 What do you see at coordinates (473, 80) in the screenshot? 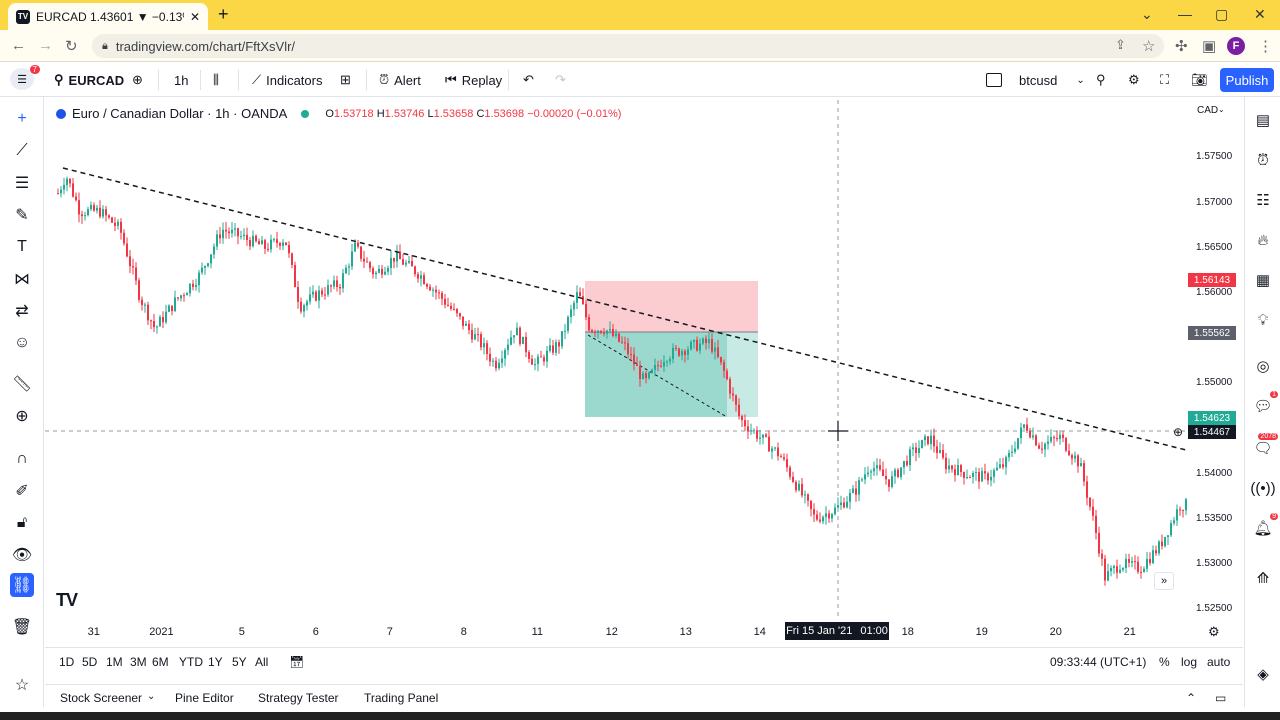
I see `replay-button: ⏮︎ Replay` at bounding box center [473, 80].